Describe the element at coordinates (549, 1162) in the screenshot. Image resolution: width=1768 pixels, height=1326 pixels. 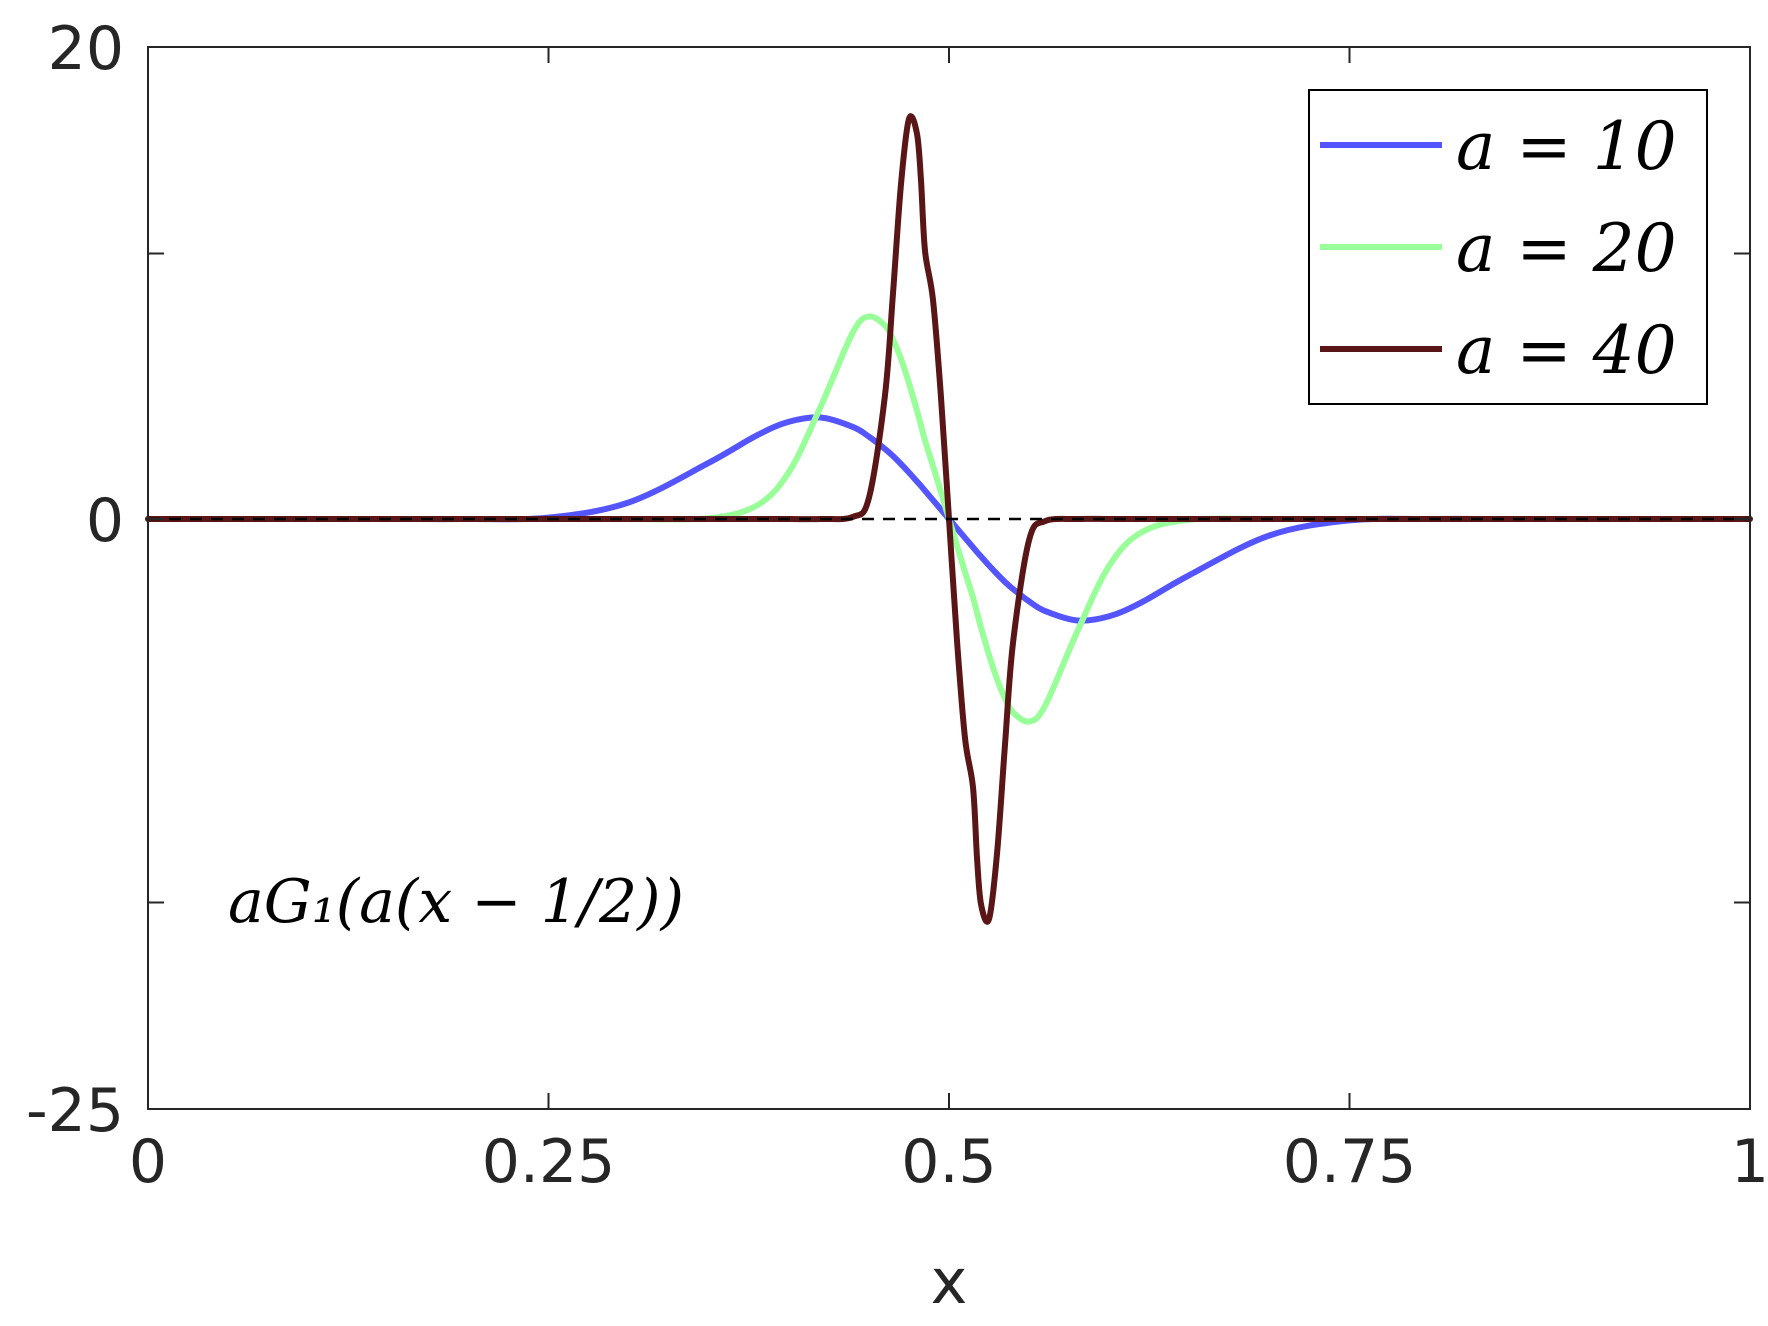
I see `x-tick-label: 0.25` at that location.